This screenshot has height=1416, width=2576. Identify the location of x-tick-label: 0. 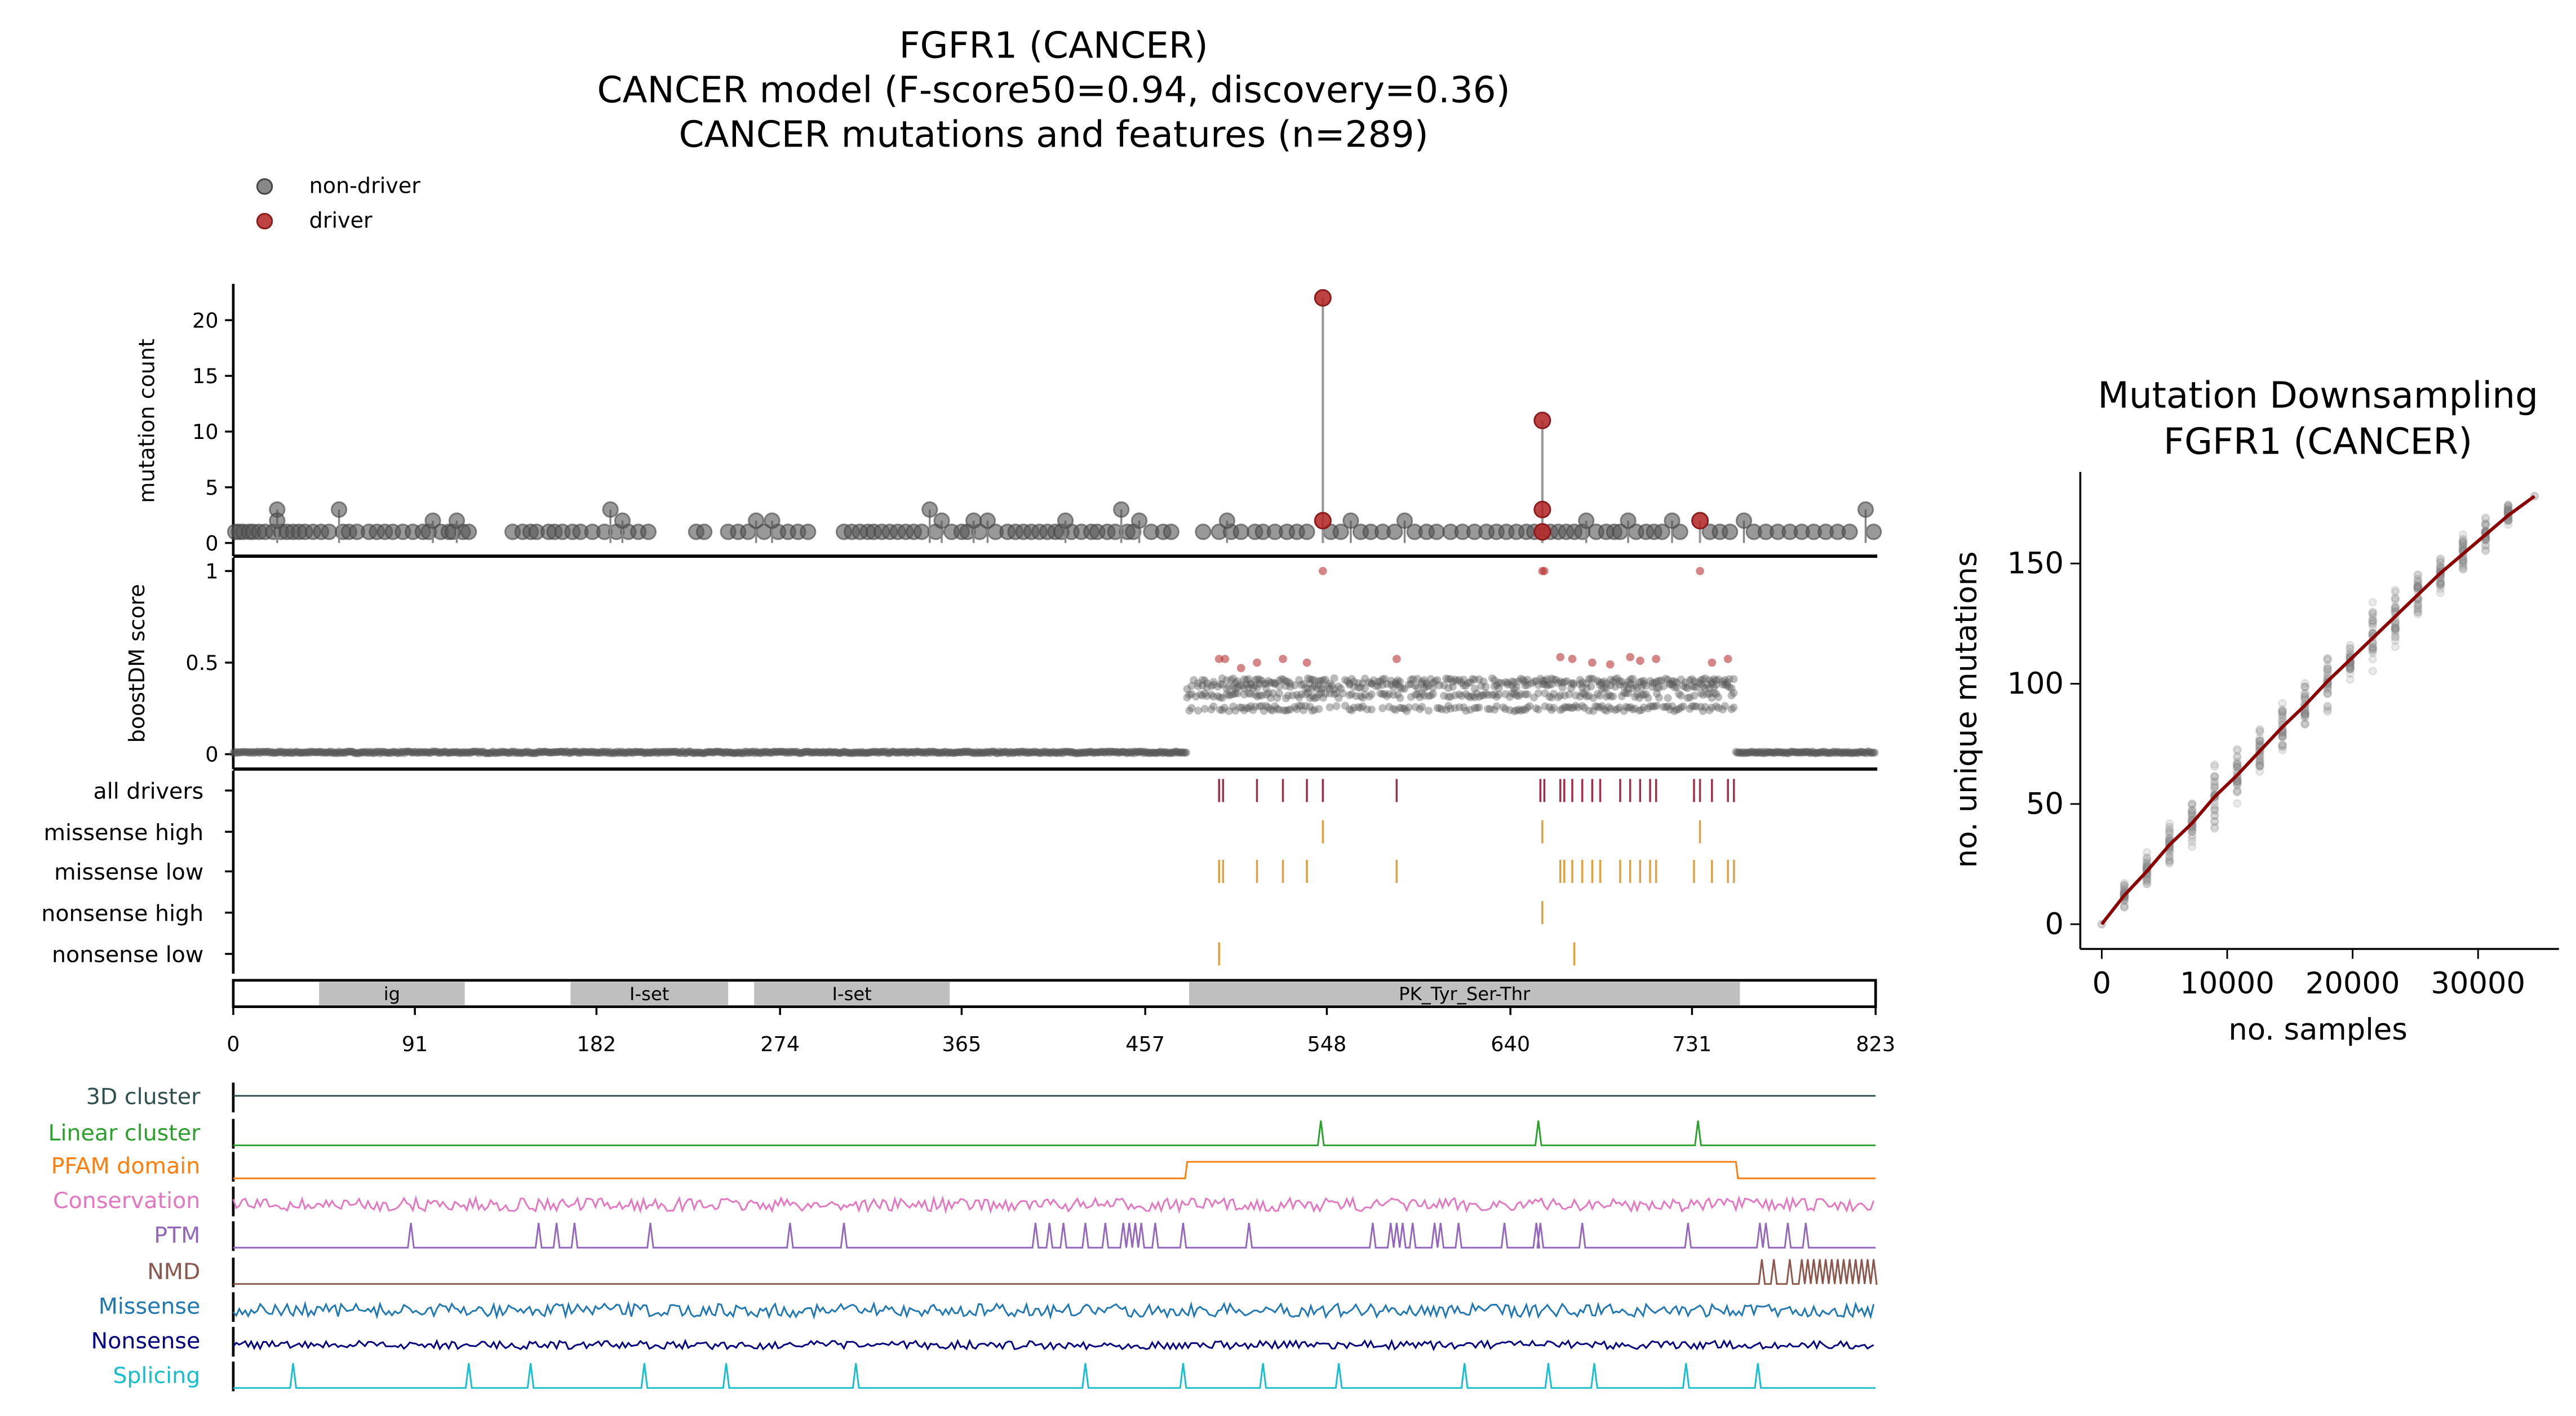
(233, 1044).